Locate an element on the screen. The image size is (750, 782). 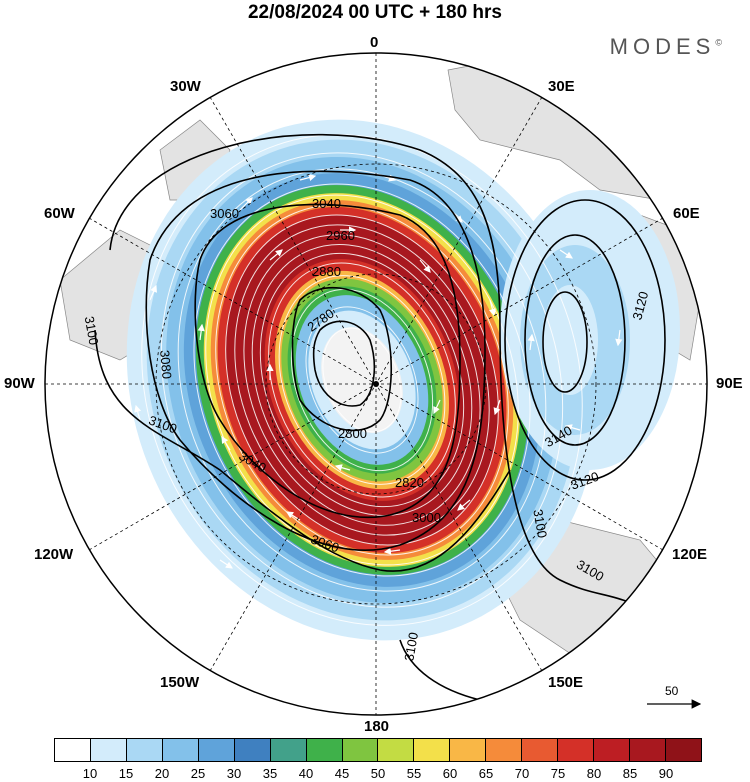
contour-label: 3120 is located at coordinates (640, 306).